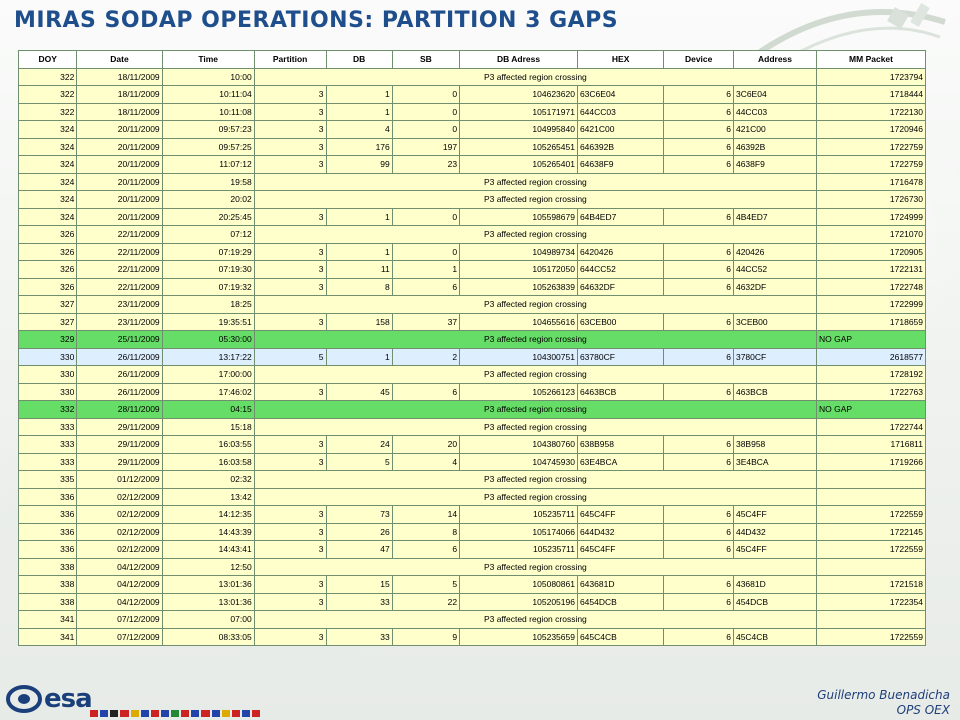 The image size is (960, 720). I want to click on cell-mm-packet: 1718444, so click(871, 94).